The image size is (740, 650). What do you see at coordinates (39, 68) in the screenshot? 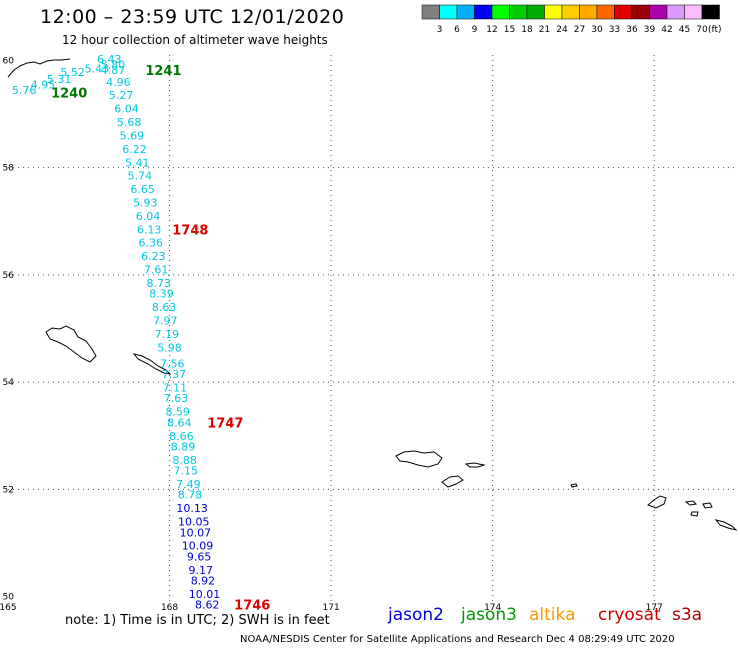
I see `alaska-coastline` at bounding box center [39, 68].